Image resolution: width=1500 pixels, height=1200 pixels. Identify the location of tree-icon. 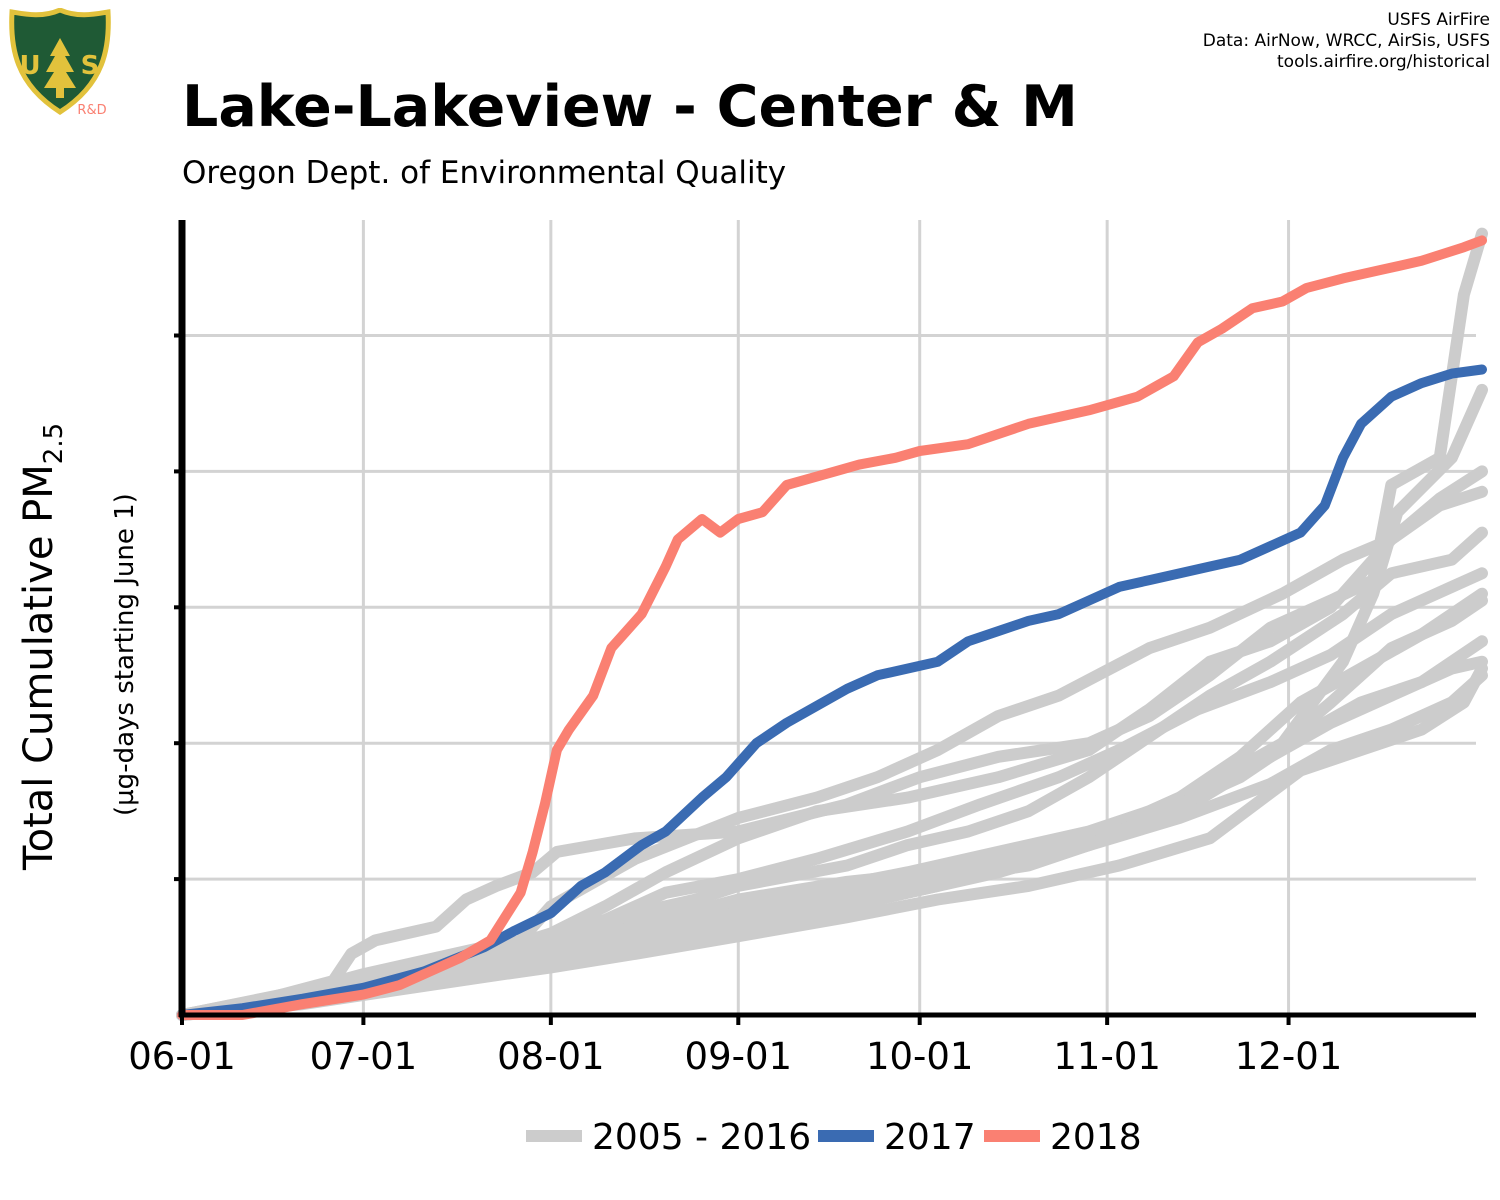
(60, 68).